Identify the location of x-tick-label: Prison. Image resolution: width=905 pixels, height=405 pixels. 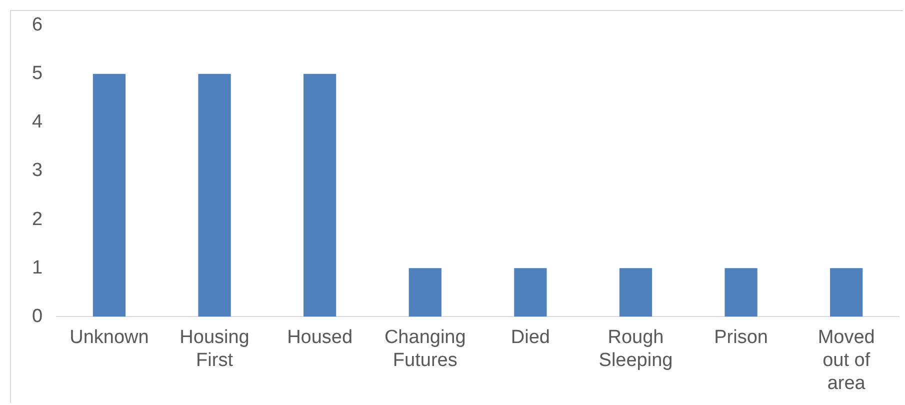
(741, 337).